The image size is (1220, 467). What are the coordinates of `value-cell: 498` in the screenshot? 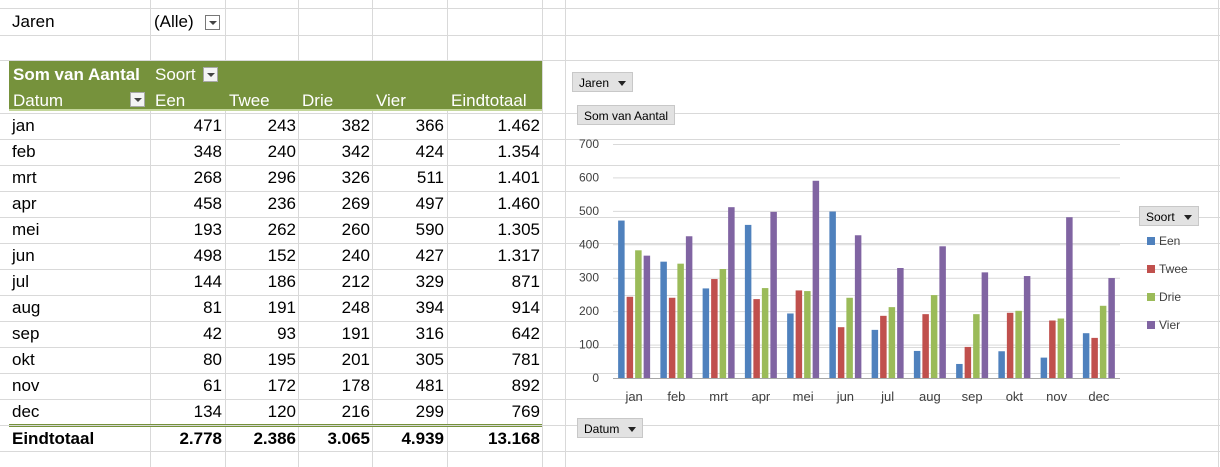 It's located at (207, 255).